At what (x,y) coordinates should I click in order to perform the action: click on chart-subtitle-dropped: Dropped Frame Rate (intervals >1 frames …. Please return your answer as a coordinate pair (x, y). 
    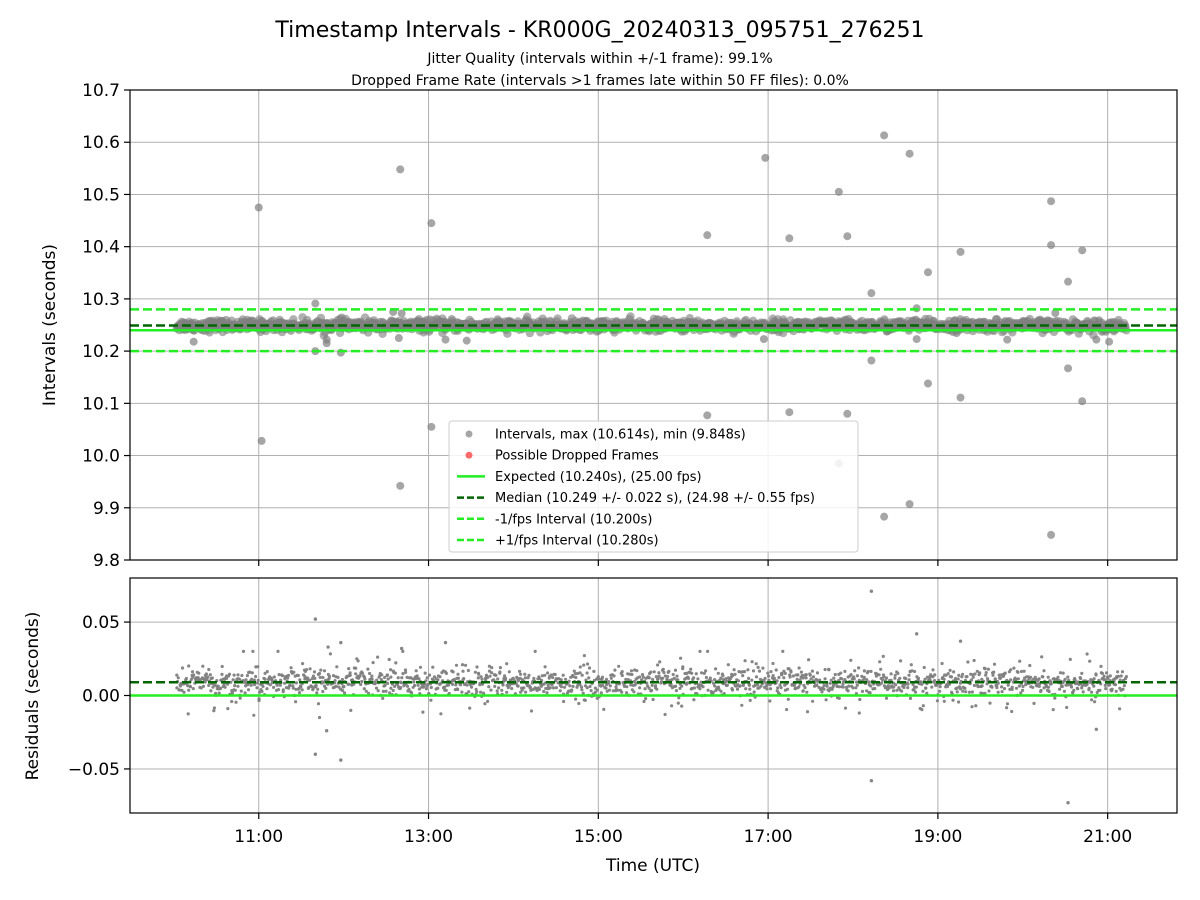
    Looking at the image, I should click on (600, 81).